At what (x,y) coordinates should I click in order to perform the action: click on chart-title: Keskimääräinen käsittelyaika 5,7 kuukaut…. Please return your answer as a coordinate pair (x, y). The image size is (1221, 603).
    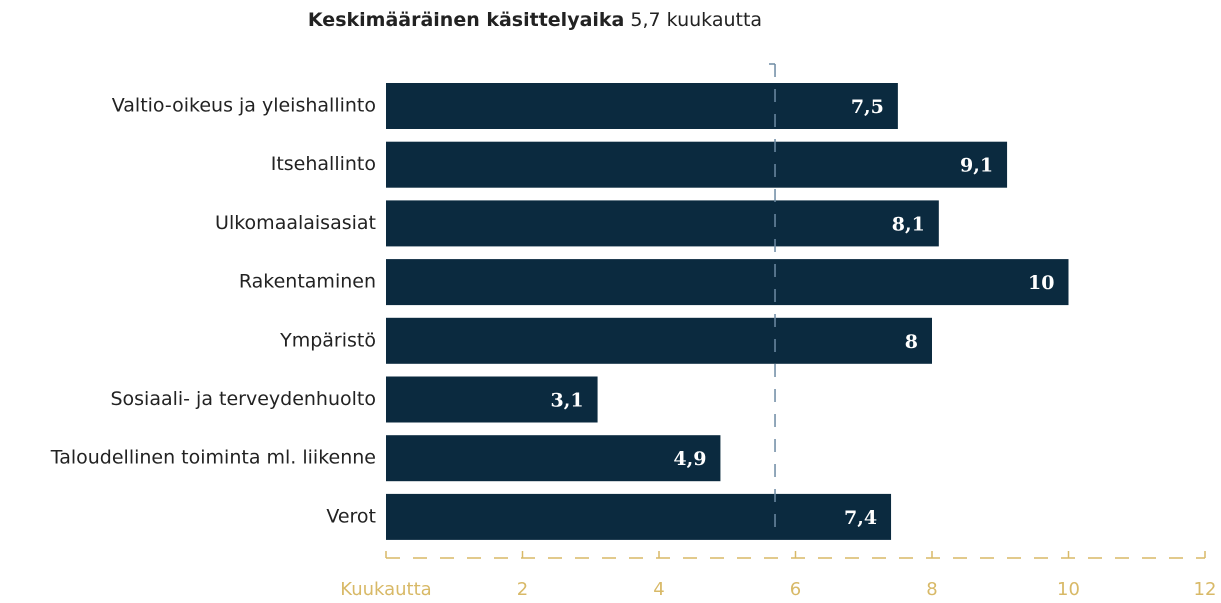
    Looking at the image, I should click on (535, 20).